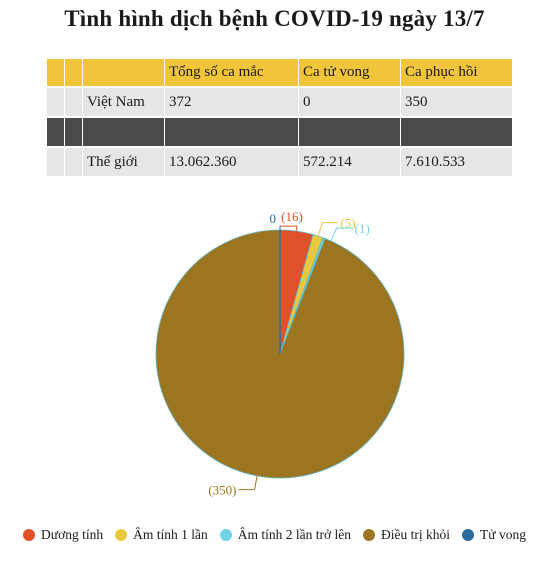 The height and width of the screenshot is (563, 549). What do you see at coordinates (341, 234) in the screenshot?
I see `label-leader-am-tinh-2-lan-tro-len` at bounding box center [341, 234].